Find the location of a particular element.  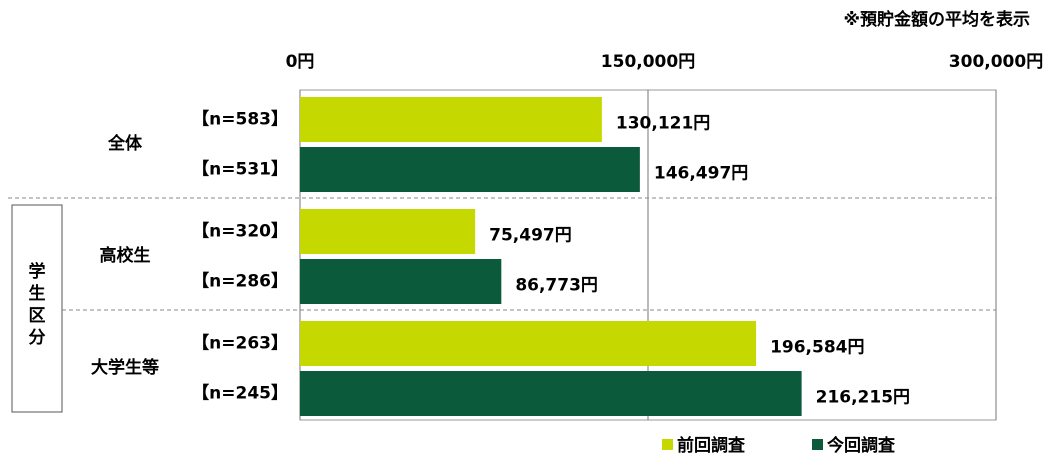

group-label-char: 区 is located at coordinates (37, 316).